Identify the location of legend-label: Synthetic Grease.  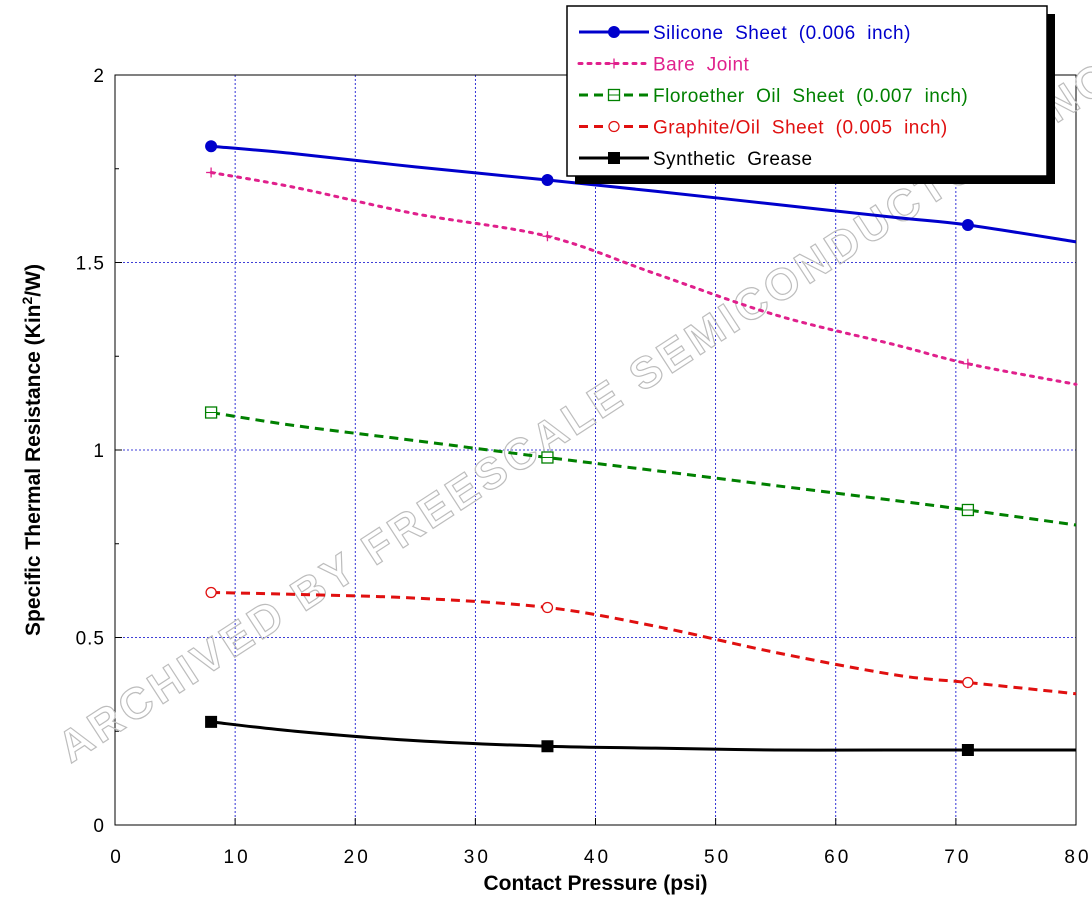
(733, 159).